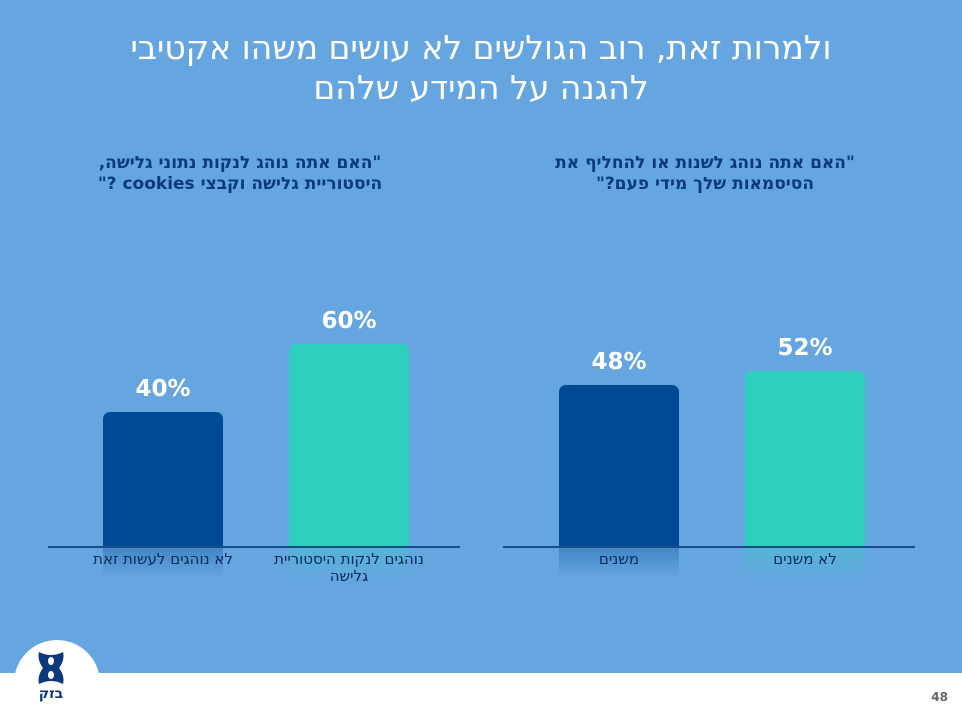  I want to click on chart-1-axis-line, so click(254, 547).